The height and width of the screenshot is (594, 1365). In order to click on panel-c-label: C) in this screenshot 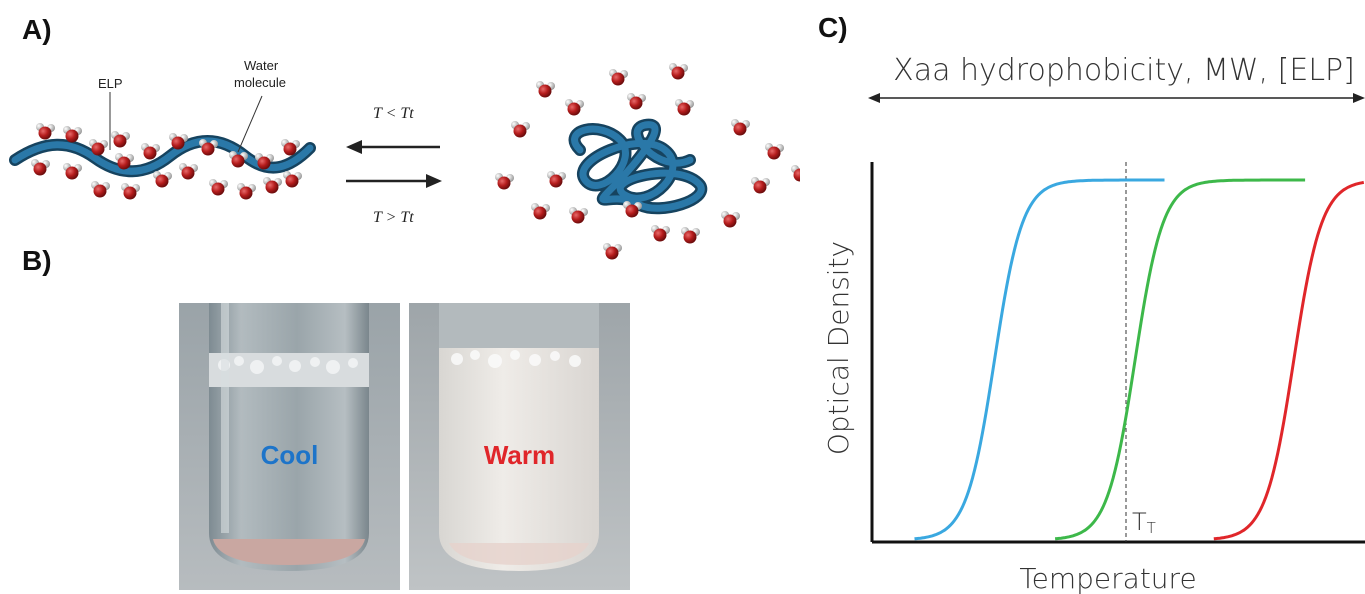, I will do `click(833, 27)`.